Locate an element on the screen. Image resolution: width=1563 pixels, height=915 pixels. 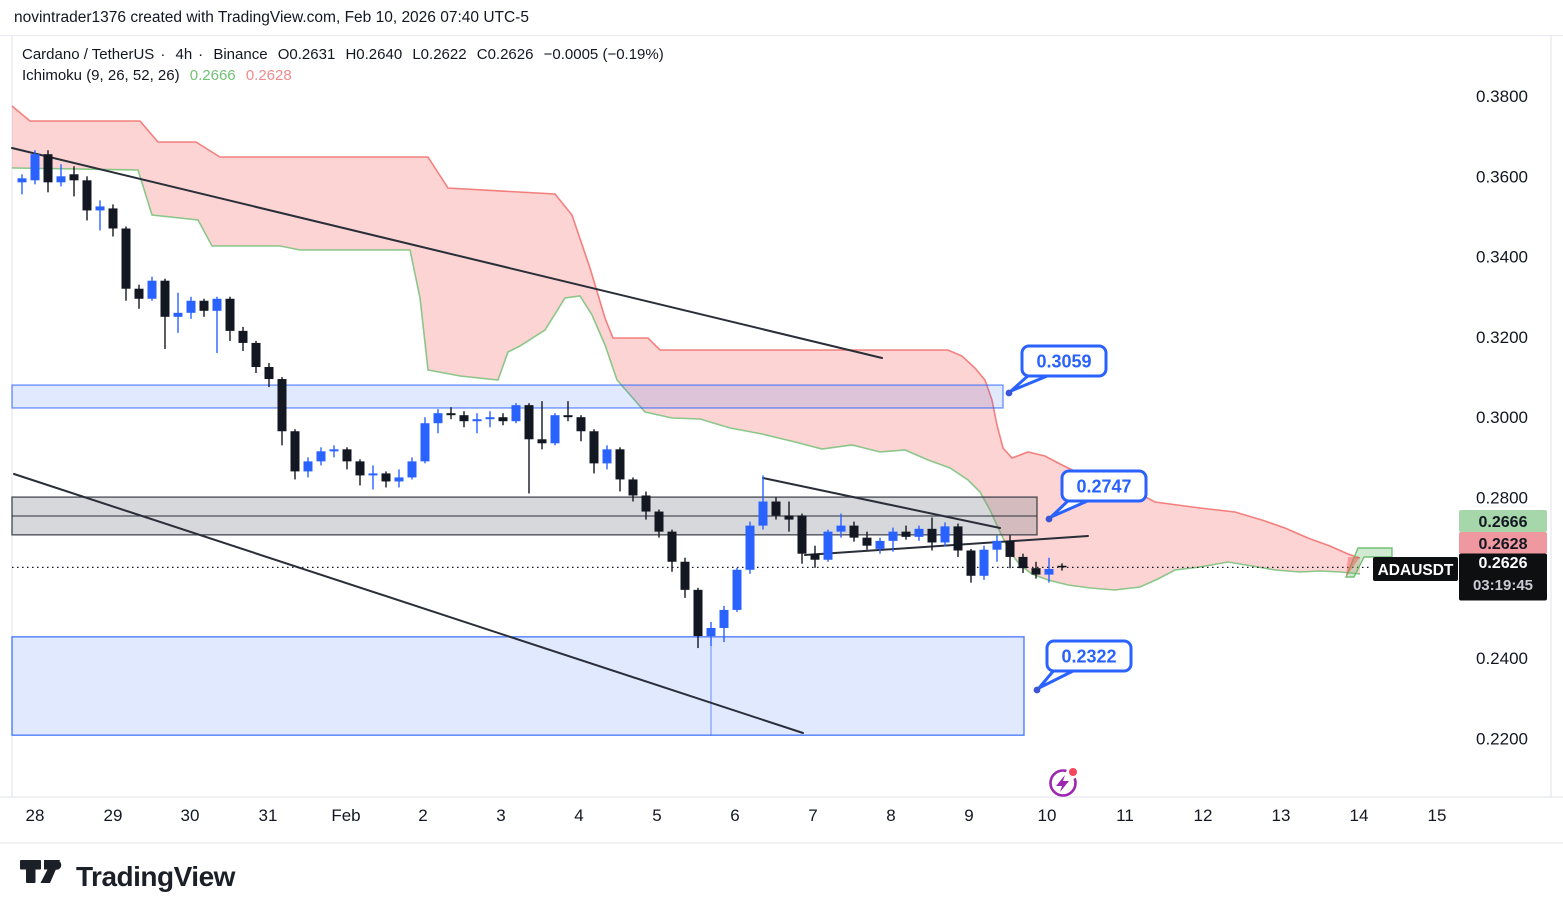
time-axis-label: 10 is located at coordinates (1047, 815).